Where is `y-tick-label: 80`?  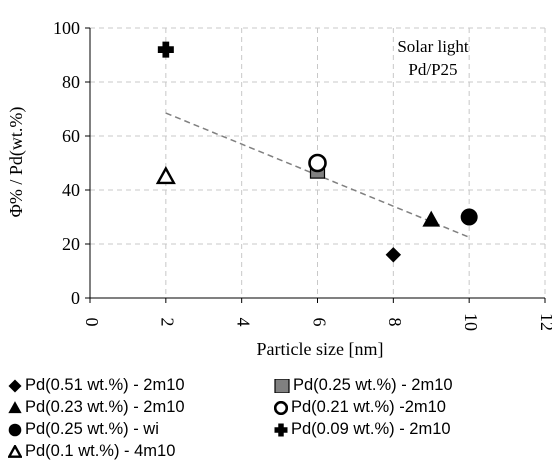
y-tick-label: 80 is located at coordinates (71, 82).